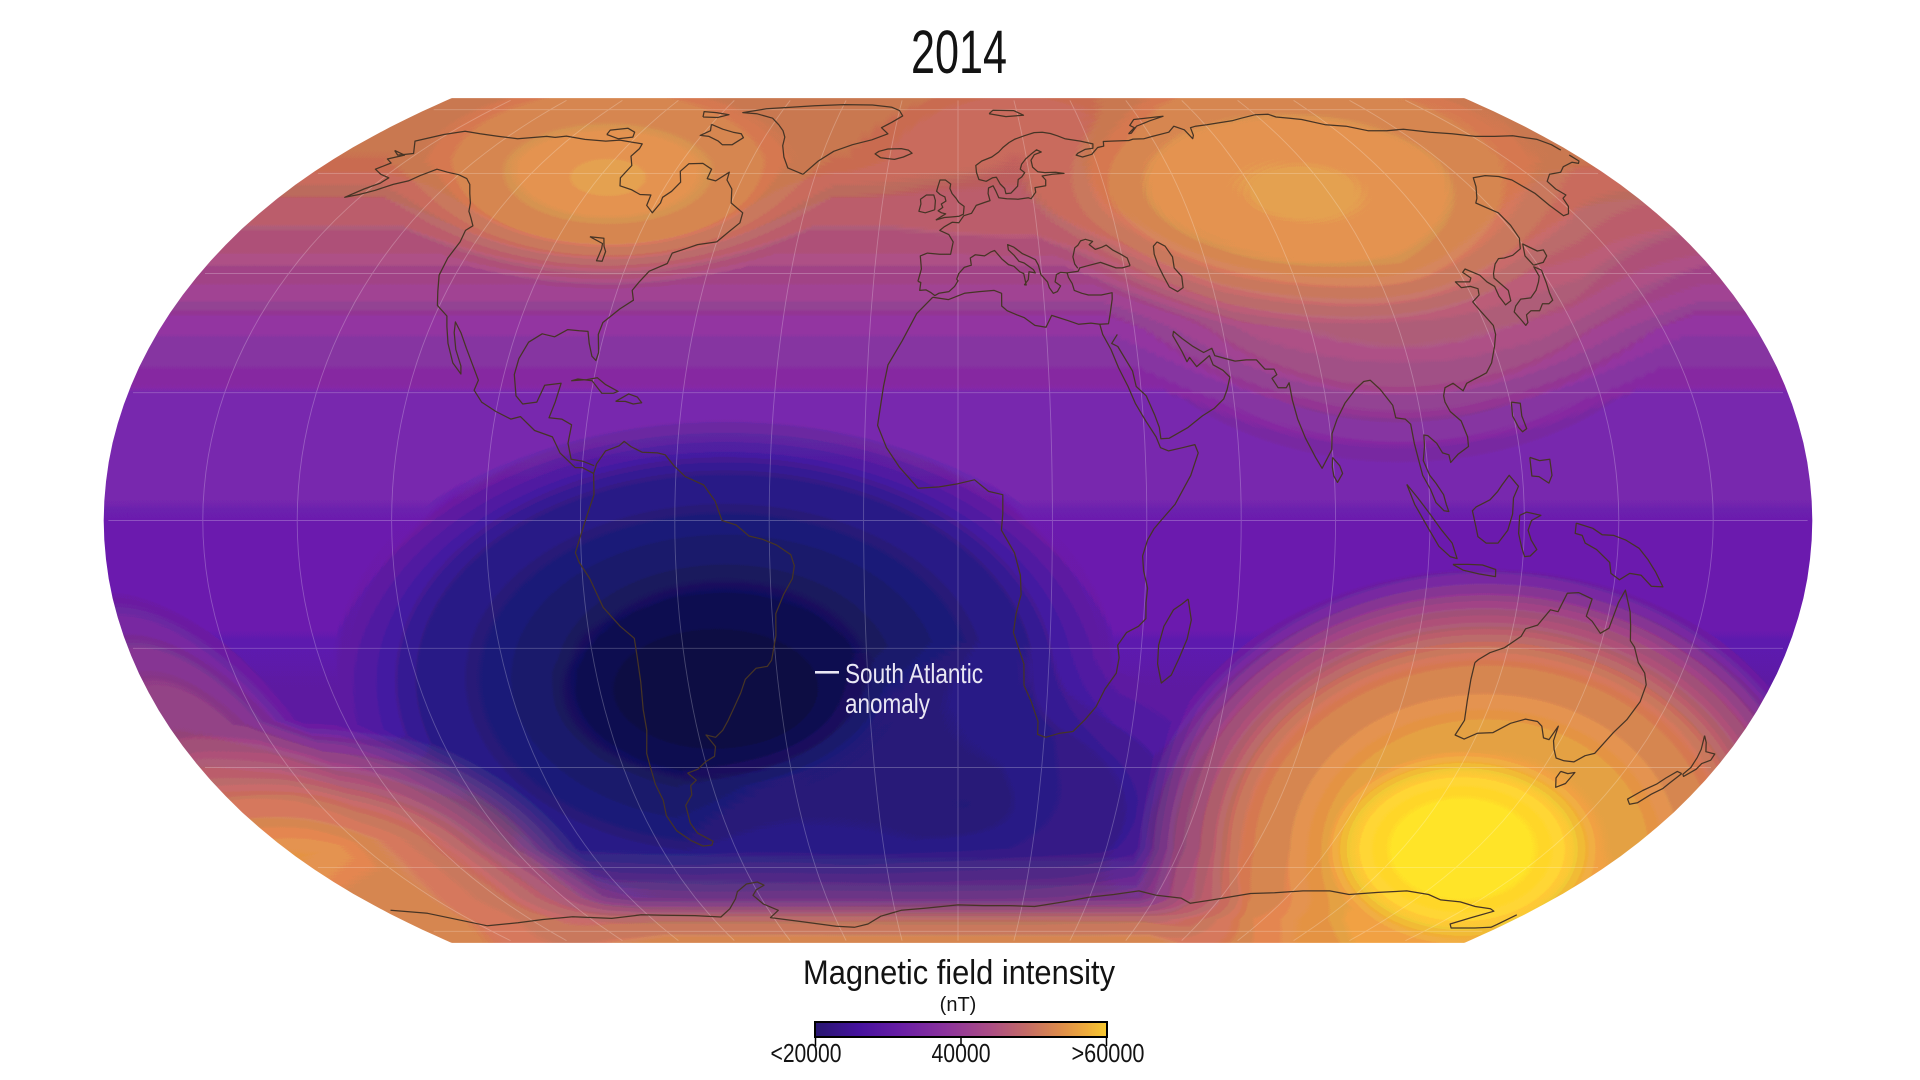 This screenshot has width=1920, height=1080. I want to click on svg-text: anomaly, so click(887, 703).